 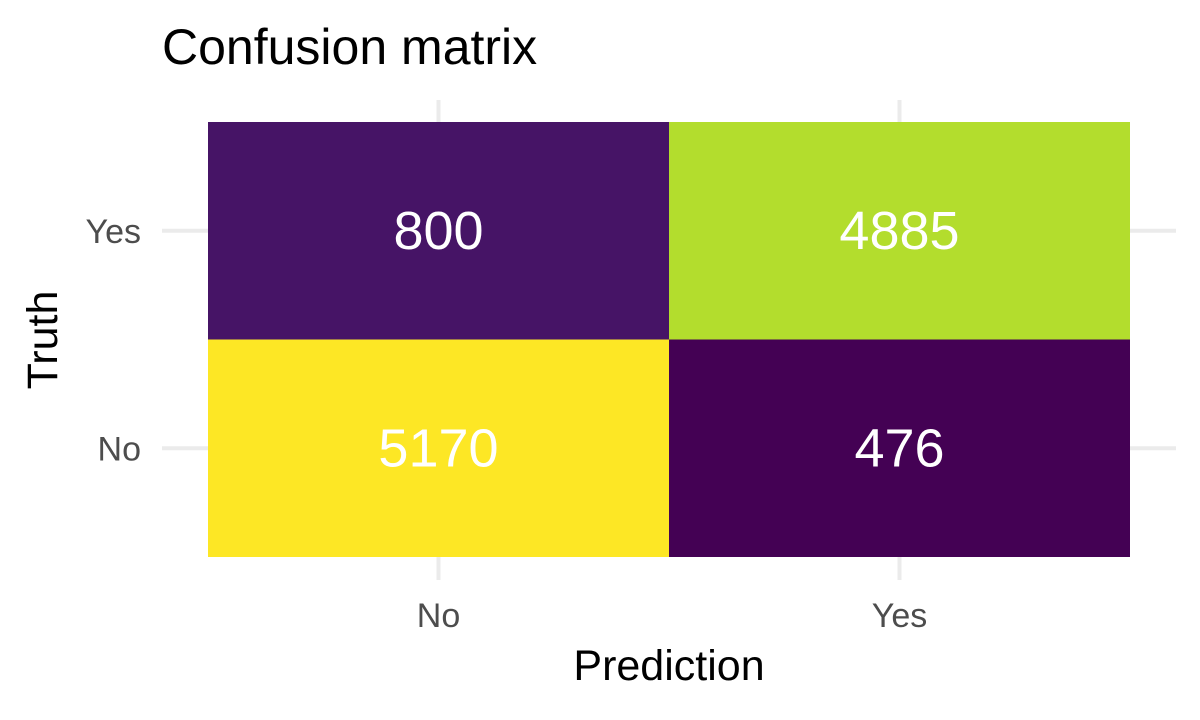 I want to click on cell-value-label: 5170, so click(x=438, y=448).